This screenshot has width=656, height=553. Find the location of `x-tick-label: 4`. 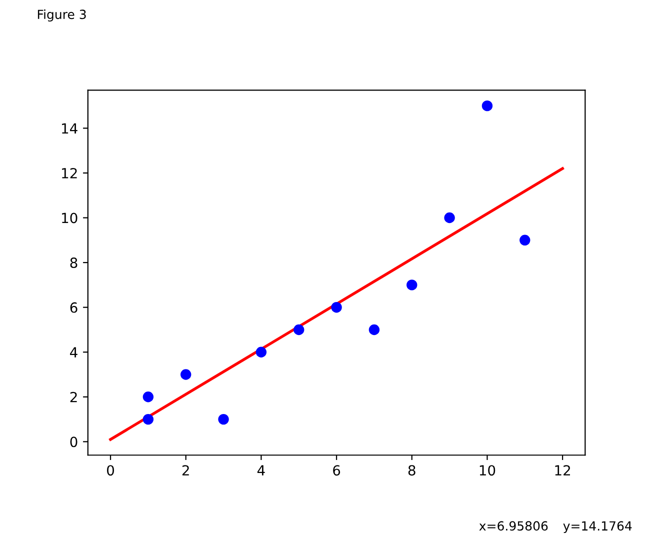

x-tick-label: 4 is located at coordinates (261, 470).